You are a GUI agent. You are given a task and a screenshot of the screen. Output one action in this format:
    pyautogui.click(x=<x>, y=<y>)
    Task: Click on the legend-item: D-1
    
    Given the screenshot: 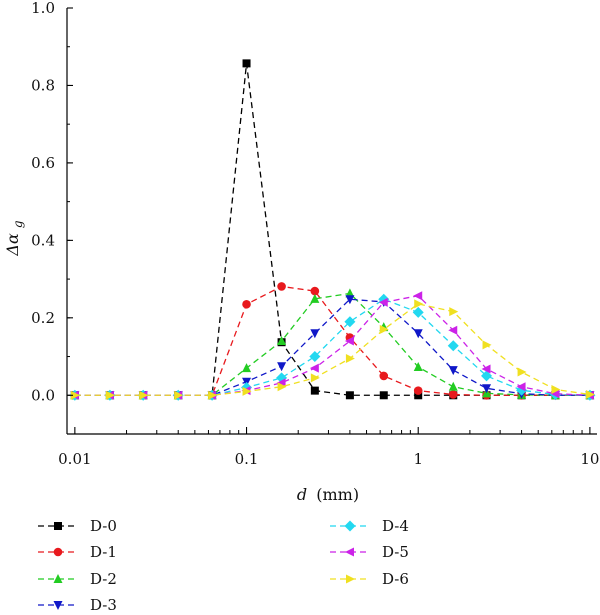 What is the action you would take?
    pyautogui.click(x=77, y=552)
    